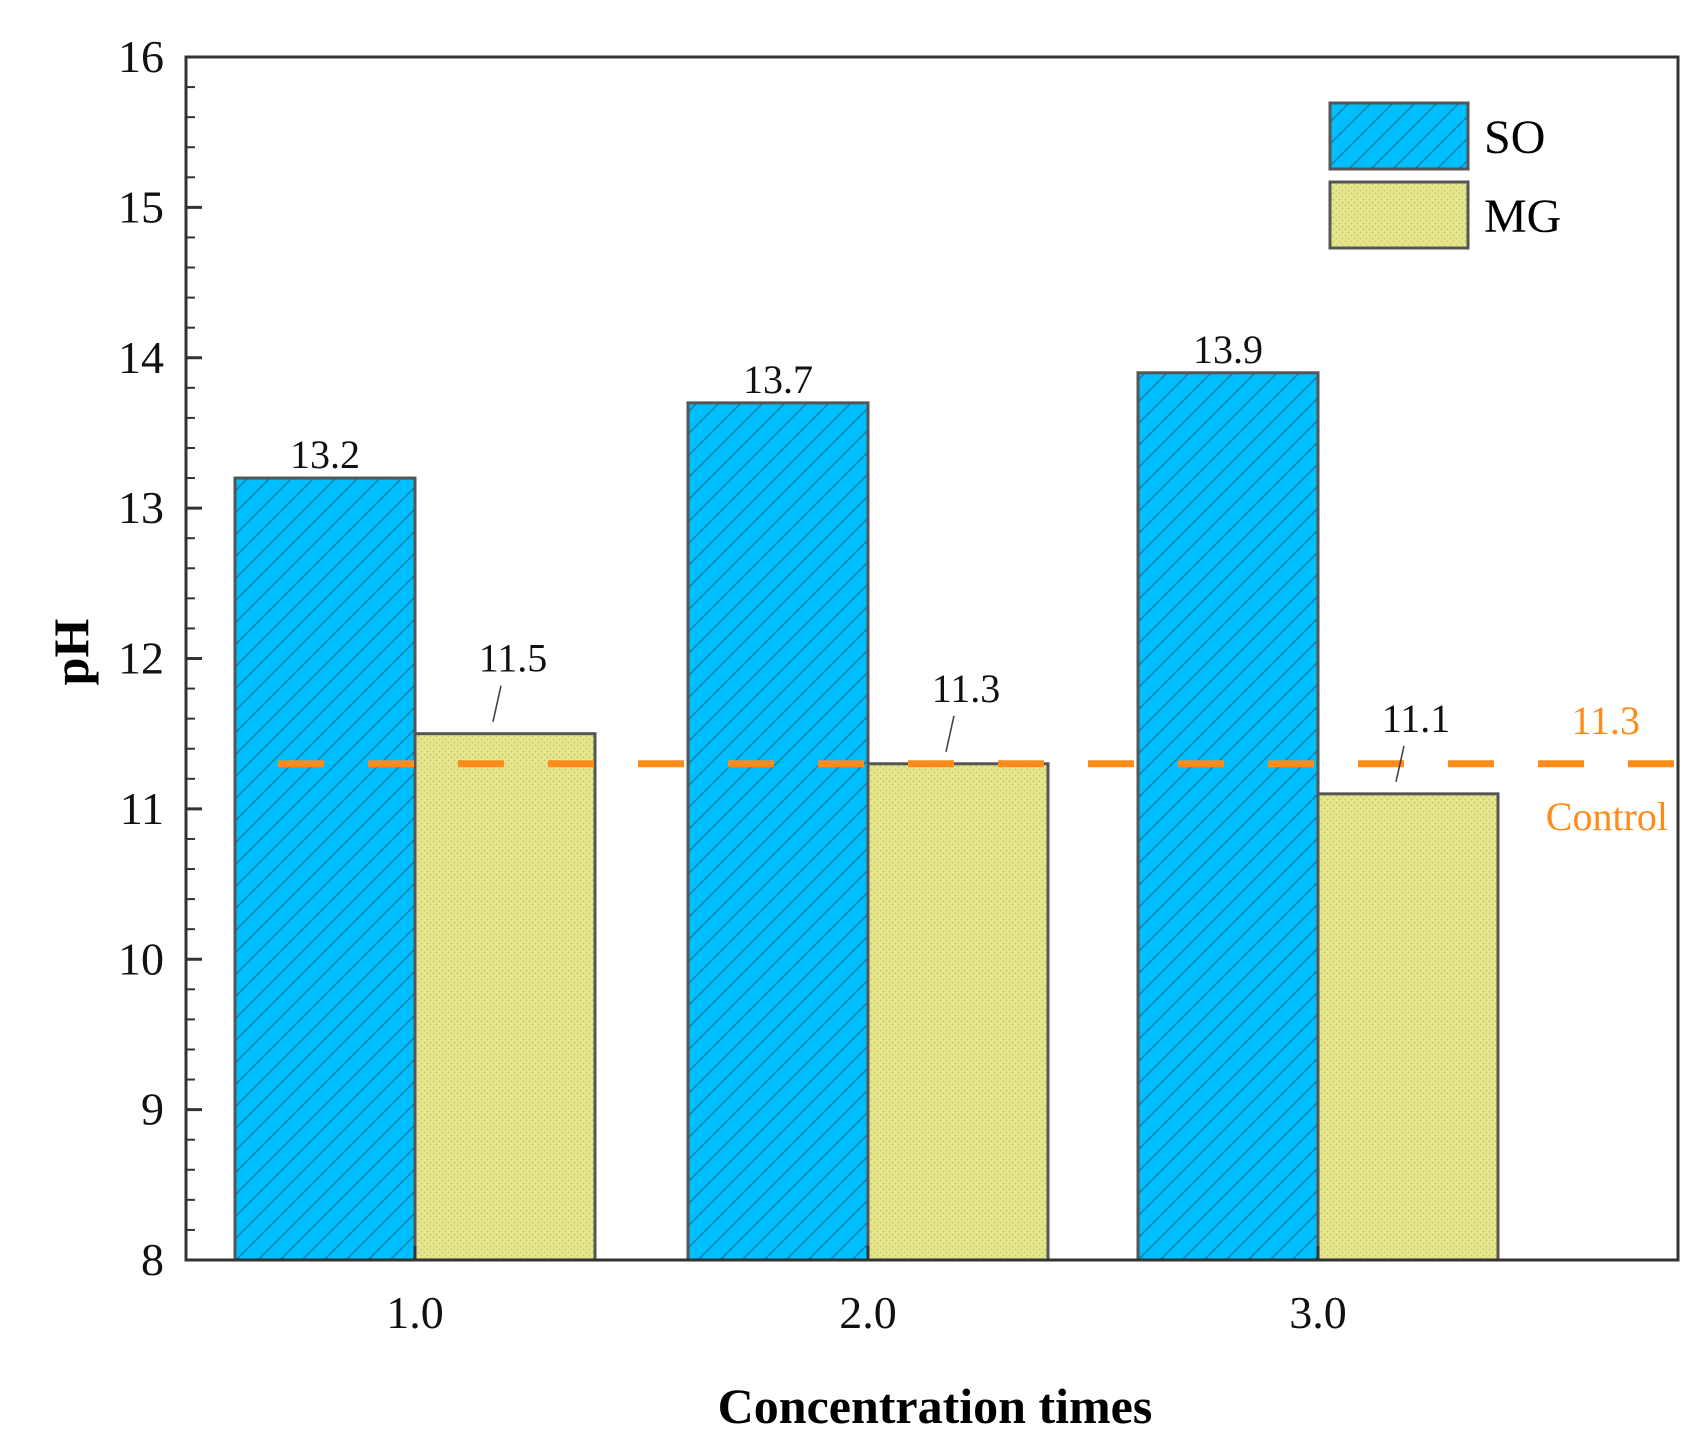  What do you see at coordinates (778, 831) in the screenshot?
I see `bar-so-2.0` at bounding box center [778, 831].